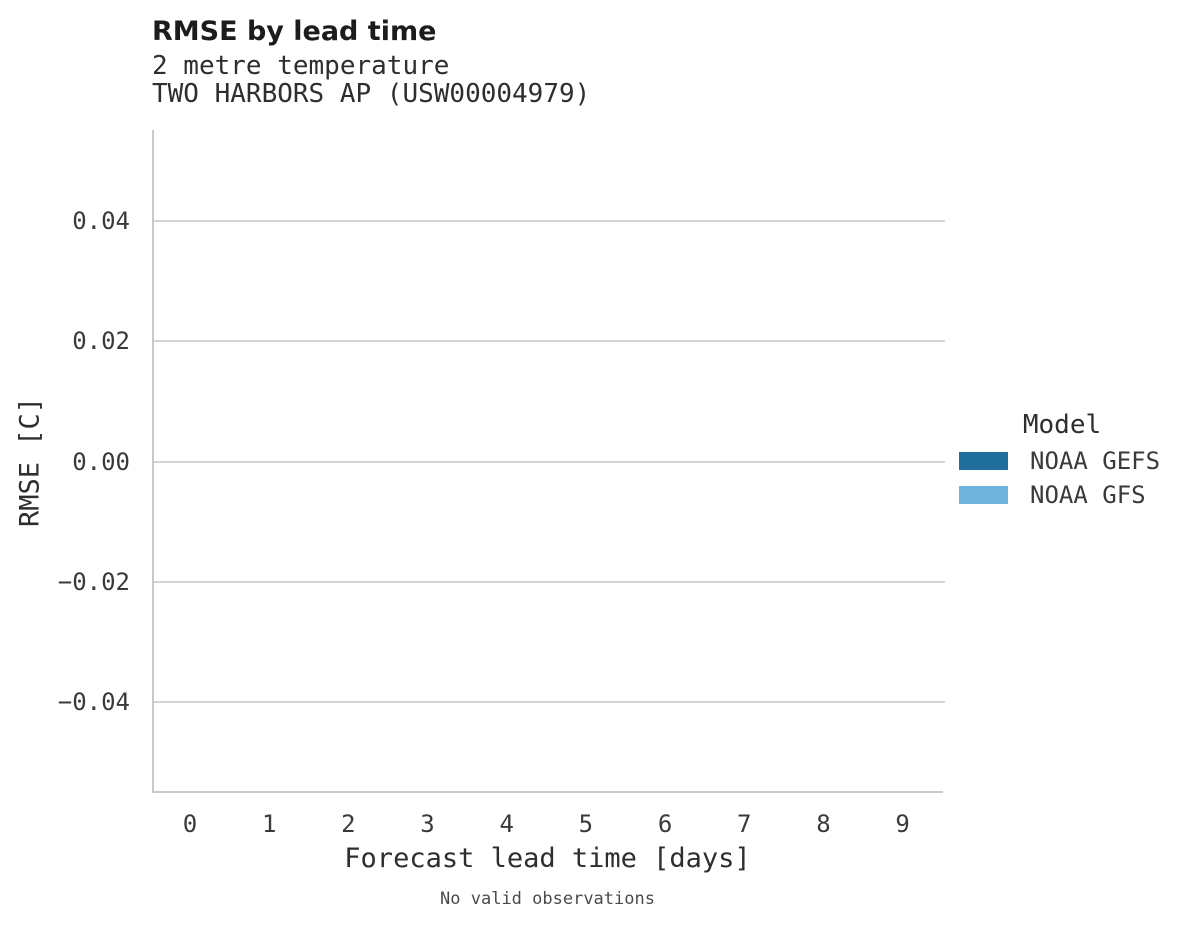 The width and height of the screenshot is (1182, 928). I want to click on y-tick-label: −0.04, so click(93, 702).